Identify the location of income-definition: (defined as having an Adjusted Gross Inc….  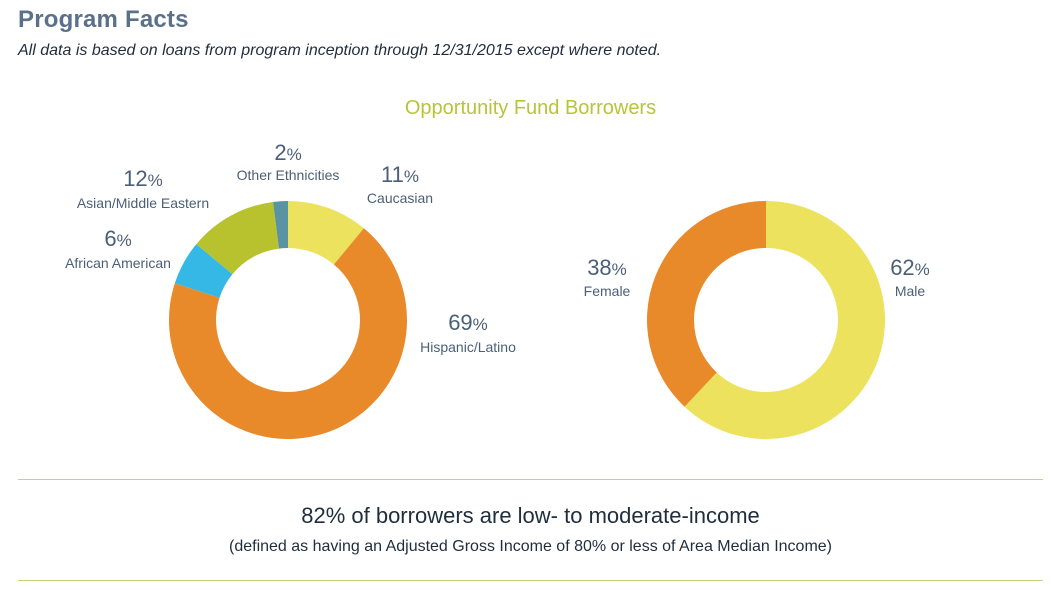
(530, 546).